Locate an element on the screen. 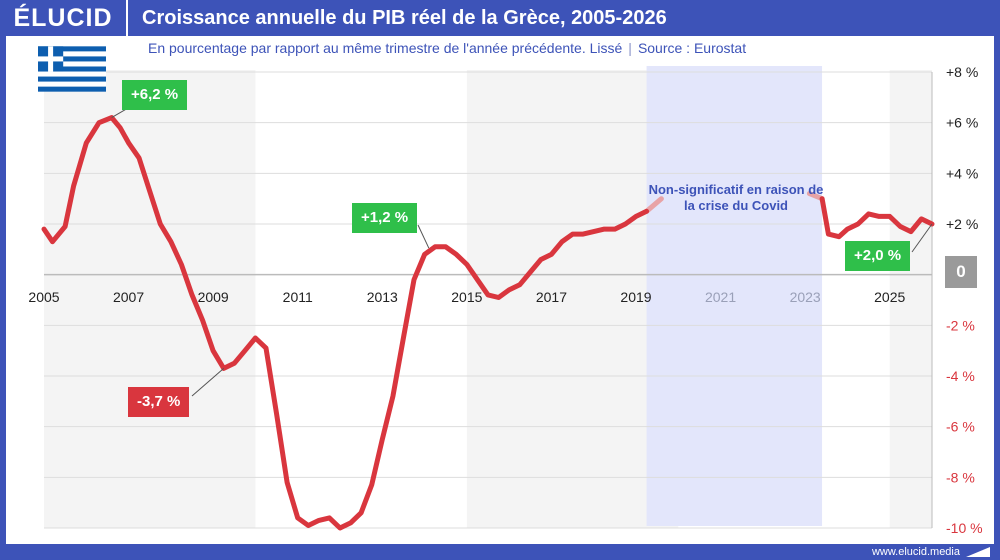  series-line-faded is located at coordinates (654, 205).